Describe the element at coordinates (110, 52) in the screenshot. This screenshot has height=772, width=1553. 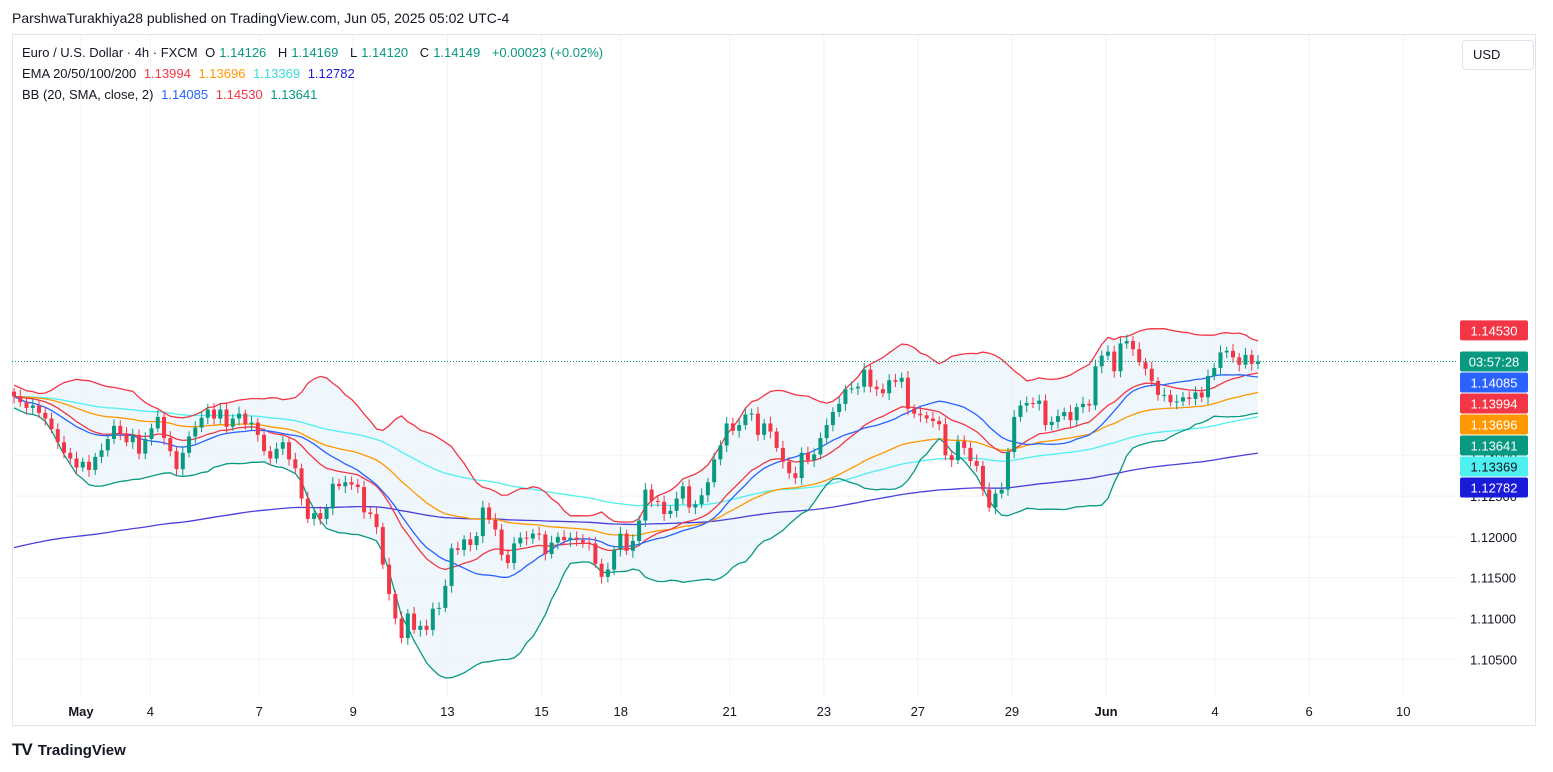
I see `symbol-title: Euro / U.S. Dollar · 4h · FXCM` at that location.